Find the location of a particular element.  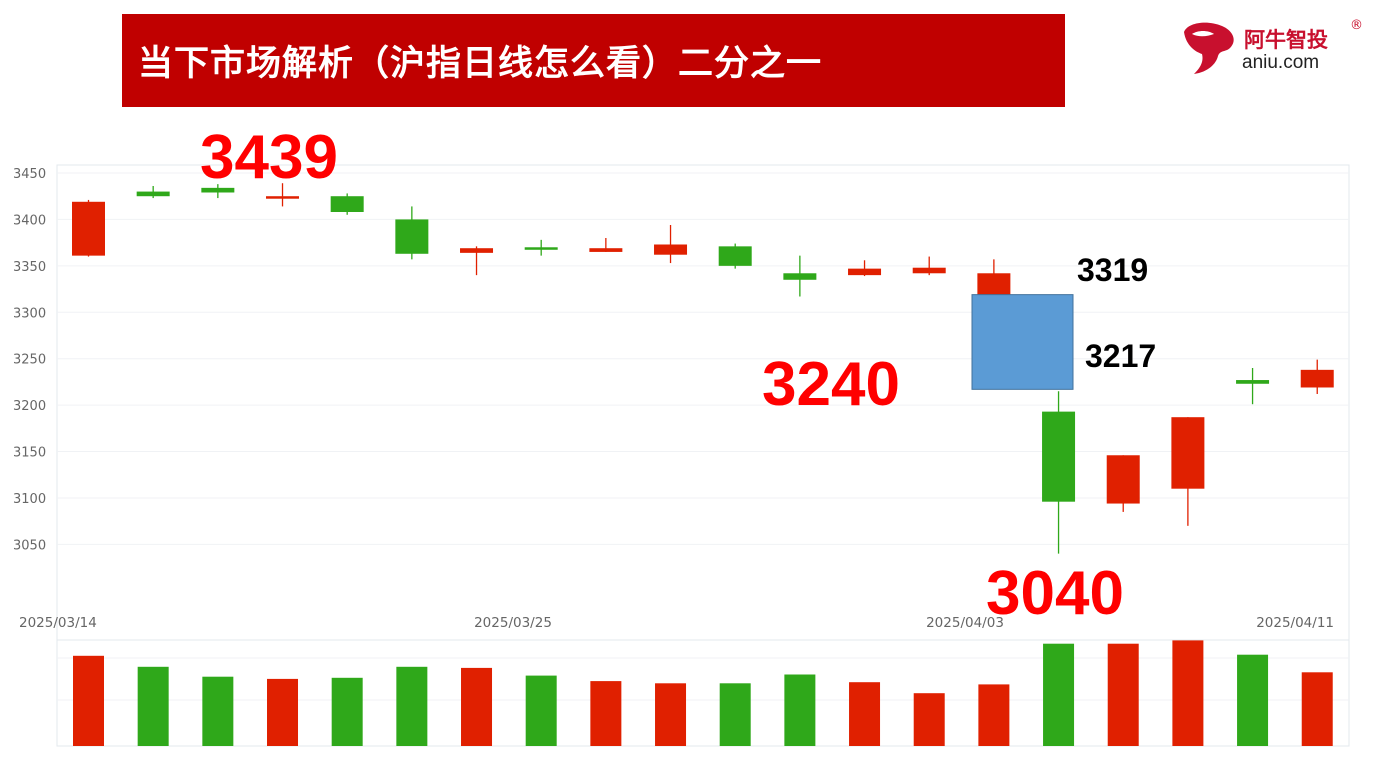

brand-logo: 阿牛智投 ® aniu.com is located at coordinates (1273, 48).